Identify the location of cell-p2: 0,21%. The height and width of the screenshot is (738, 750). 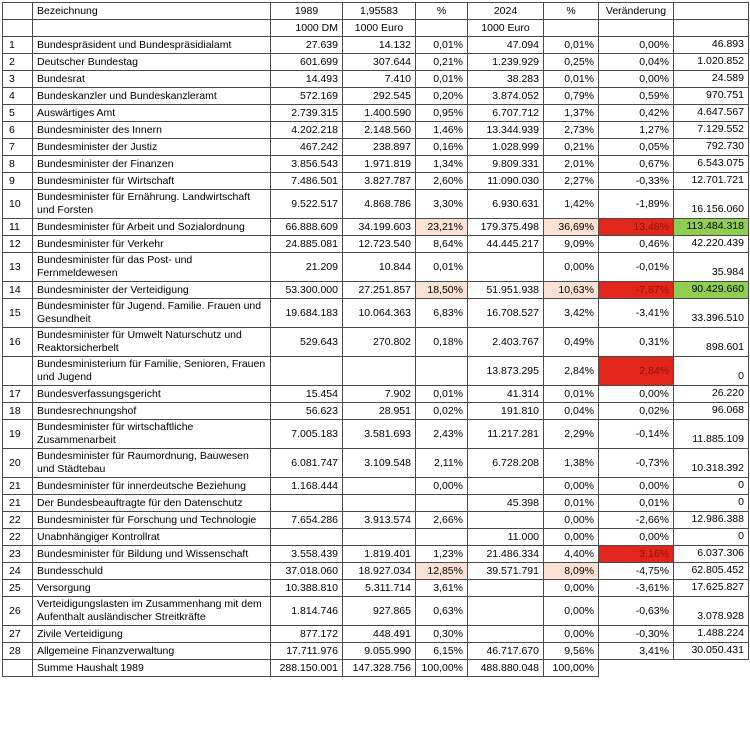
(571, 147).